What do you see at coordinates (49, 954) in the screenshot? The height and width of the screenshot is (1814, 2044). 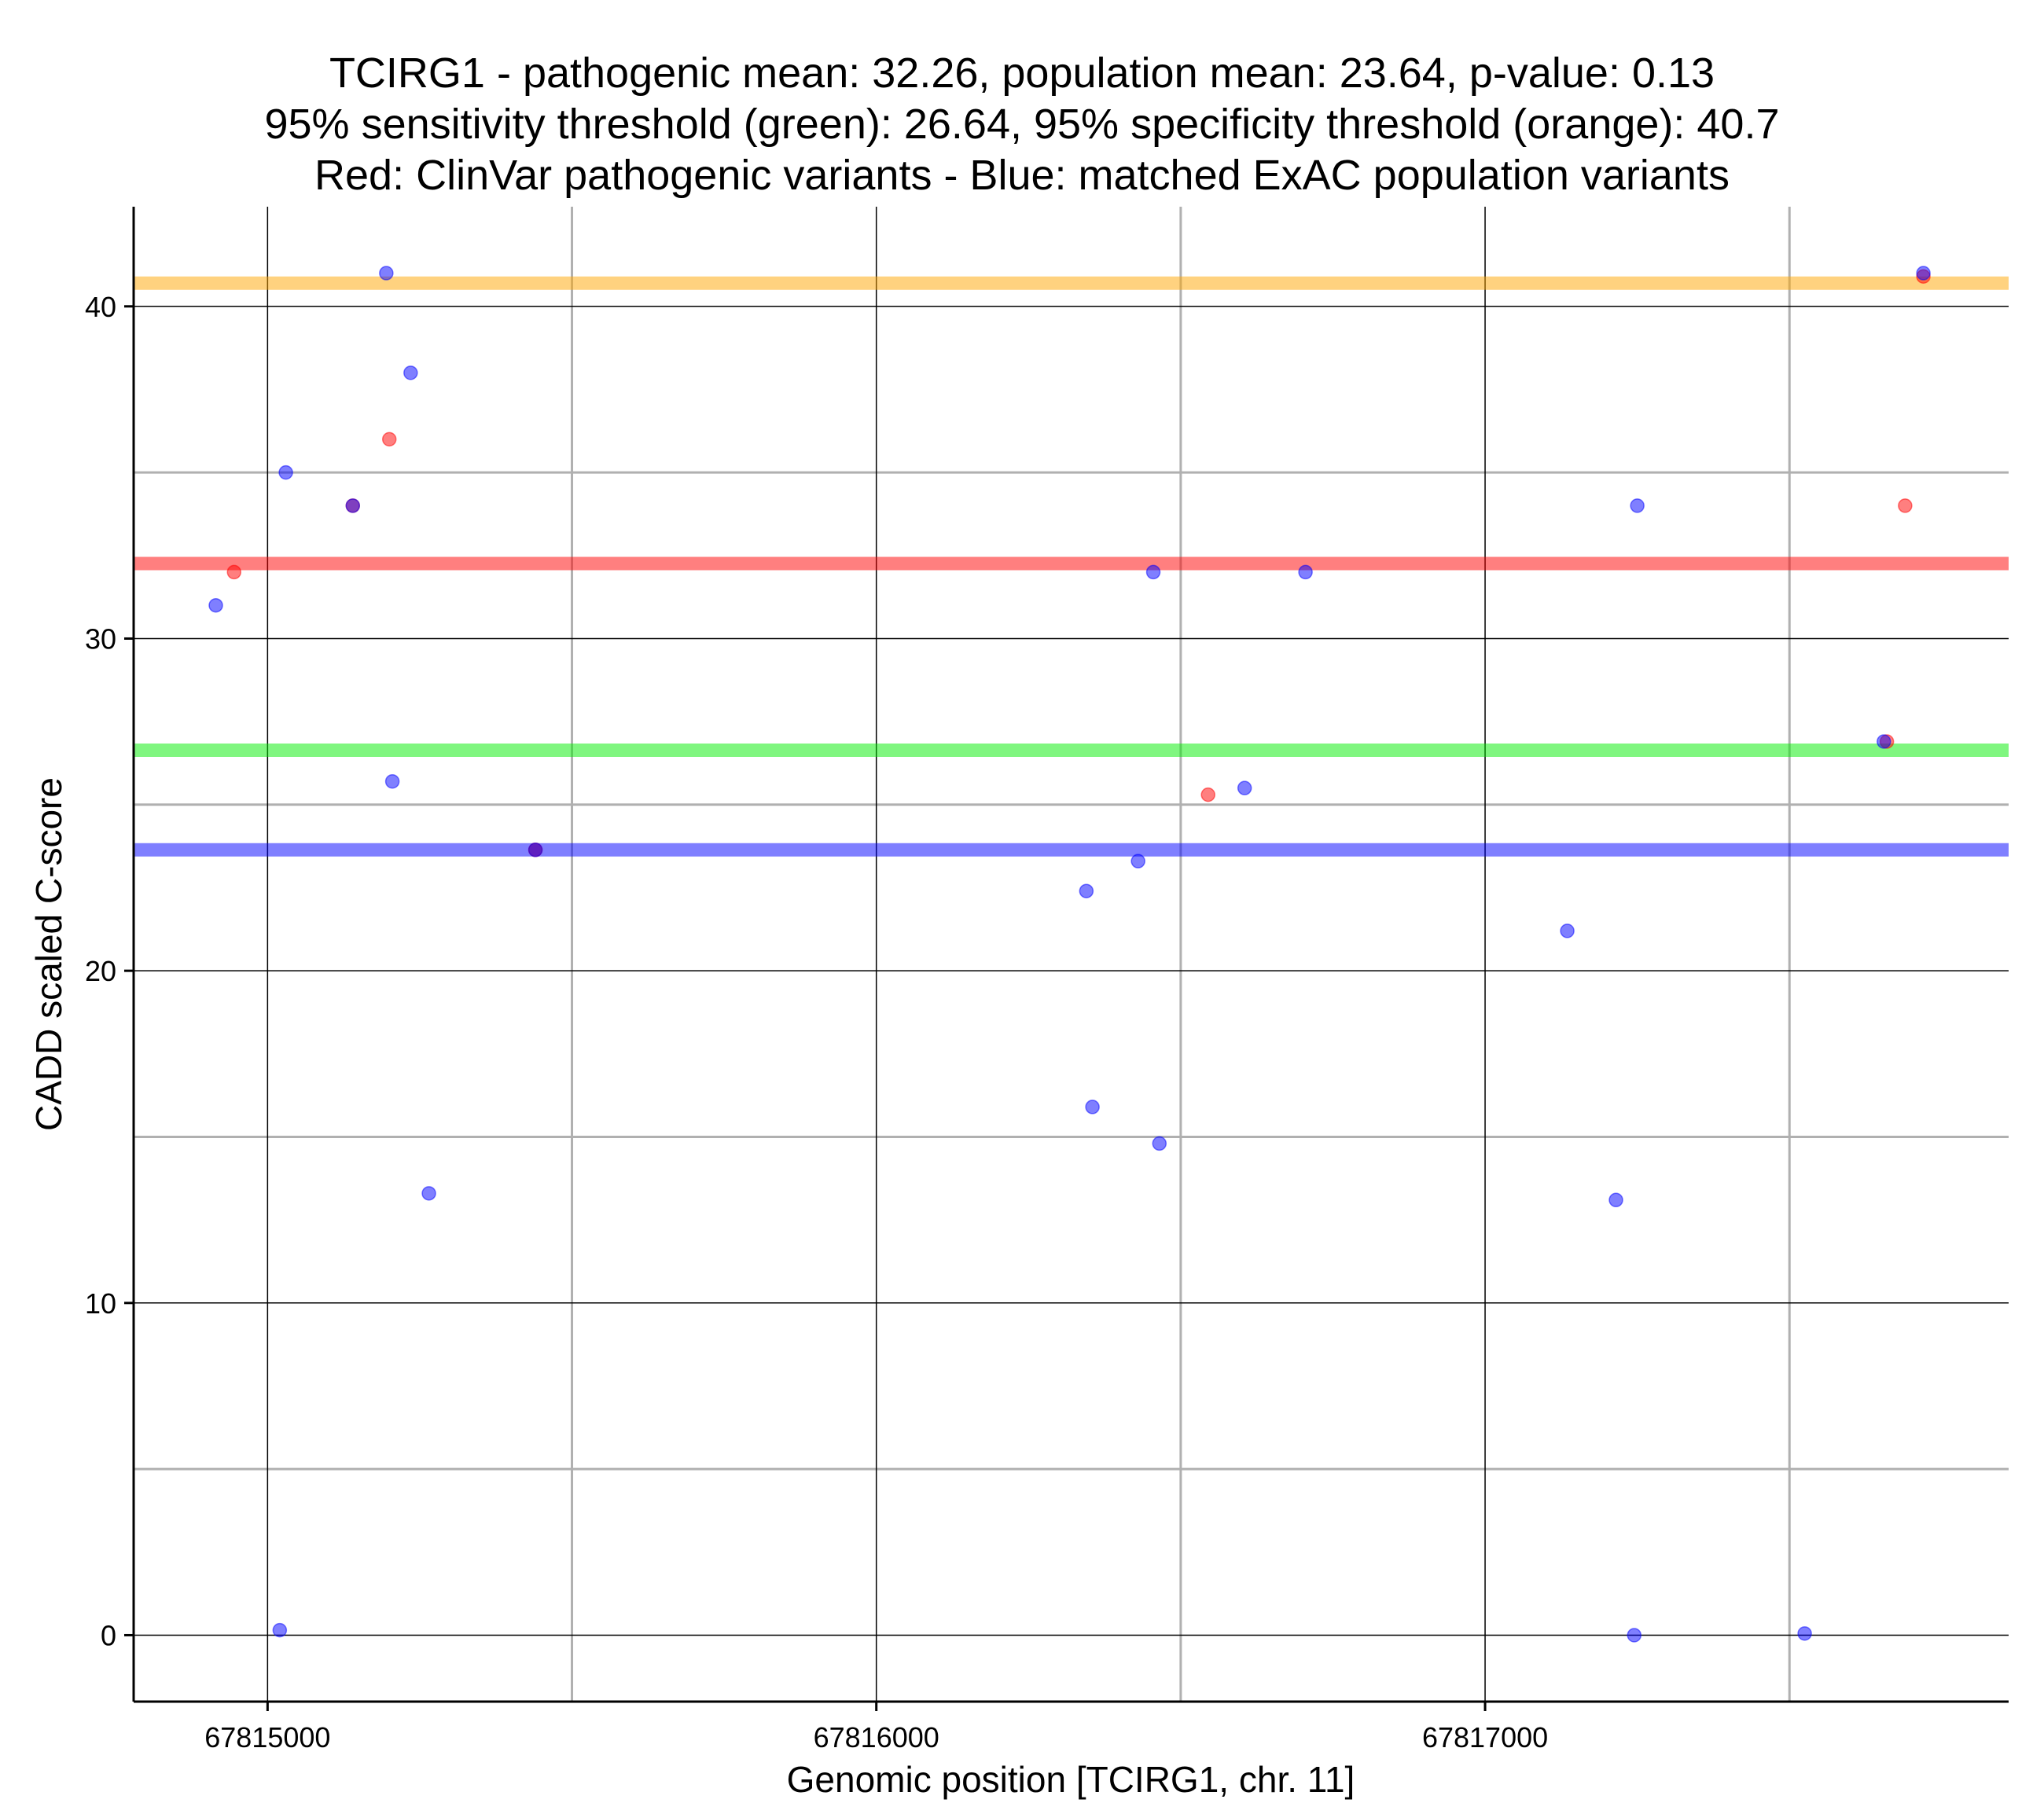 I see `y-axis-label: CADD scaled C-score` at bounding box center [49, 954].